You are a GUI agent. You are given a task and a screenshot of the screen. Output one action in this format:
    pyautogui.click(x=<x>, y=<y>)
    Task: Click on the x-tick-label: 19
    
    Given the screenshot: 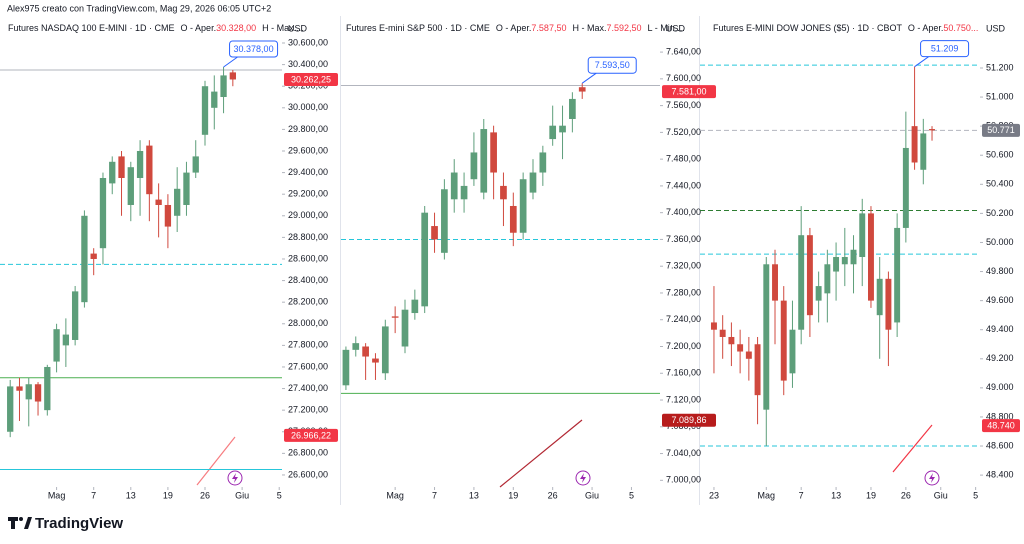 What is the action you would take?
    pyautogui.click(x=168, y=495)
    